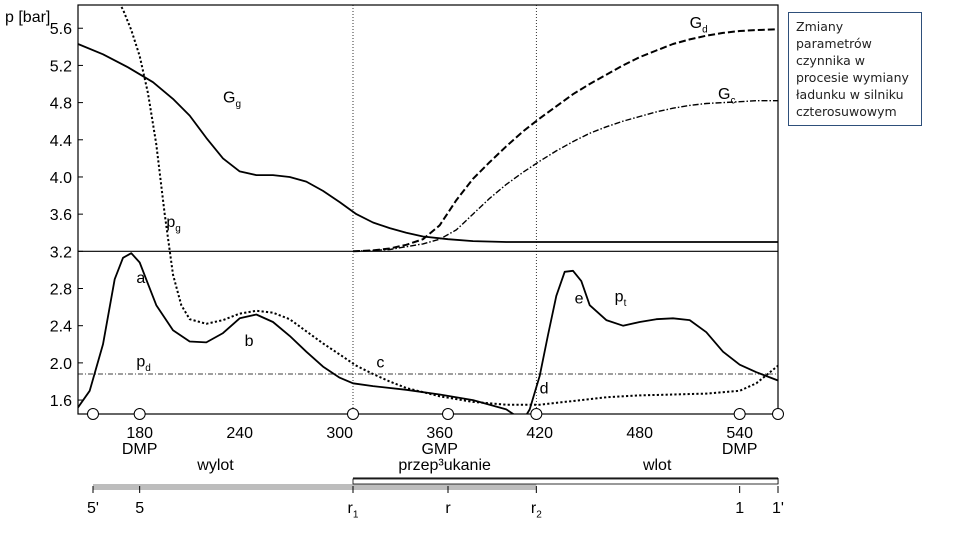 The image size is (960, 540). Describe the element at coordinates (639, 433) in the screenshot. I see `x-tick-label: 480` at that location.